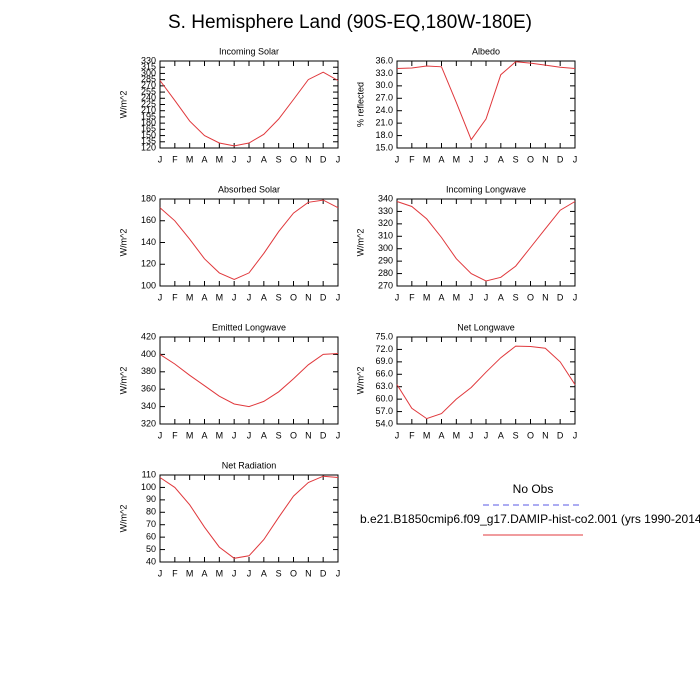 Image resolution: width=700 pixels, height=700 pixels. Describe the element at coordinates (384, 147) in the screenshot. I see `y-tick-label: 15.0` at that location.